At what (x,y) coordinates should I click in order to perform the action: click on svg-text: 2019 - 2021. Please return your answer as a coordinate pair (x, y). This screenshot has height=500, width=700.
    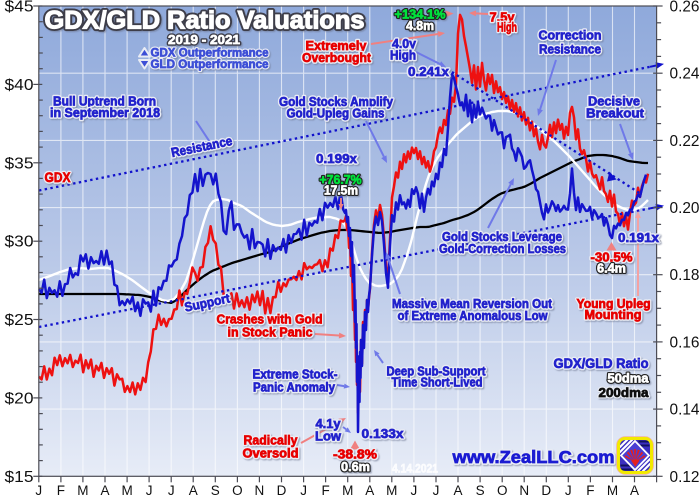
    Looking at the image, I should click on (204, 39).